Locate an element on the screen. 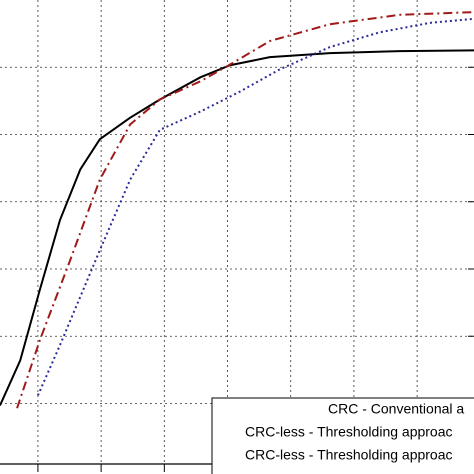 This screenshot has height=474, width=474. legend-label: CRC - Conventional a is located at coordinates (396, 409).